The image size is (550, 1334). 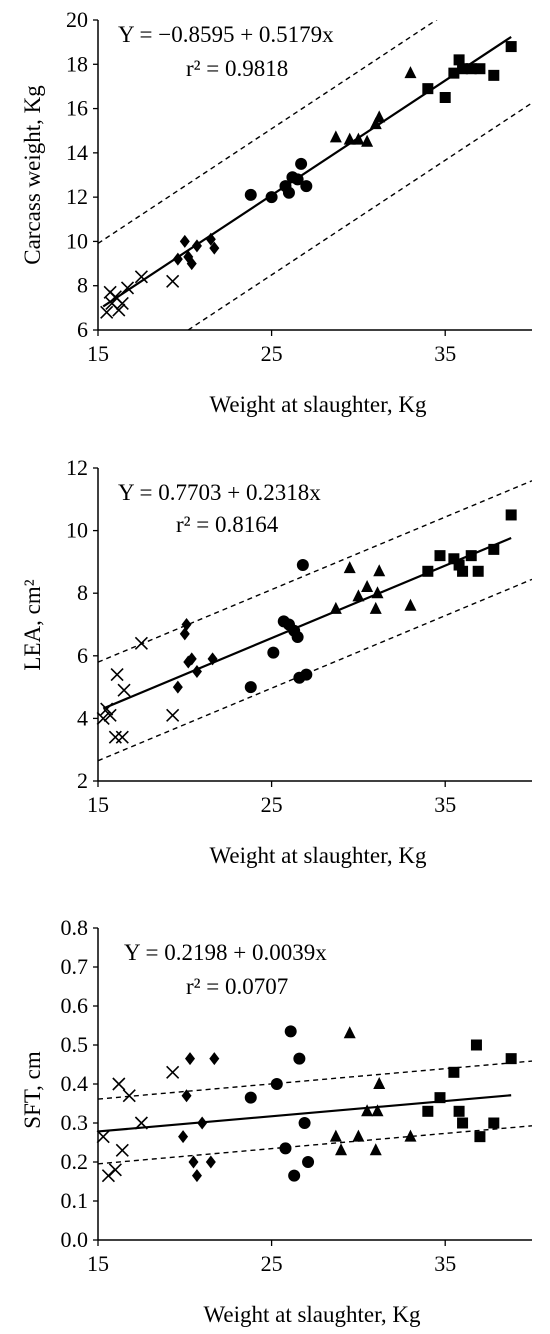 I want to click on y-tick-label: 2, so click(x=82, y=780).